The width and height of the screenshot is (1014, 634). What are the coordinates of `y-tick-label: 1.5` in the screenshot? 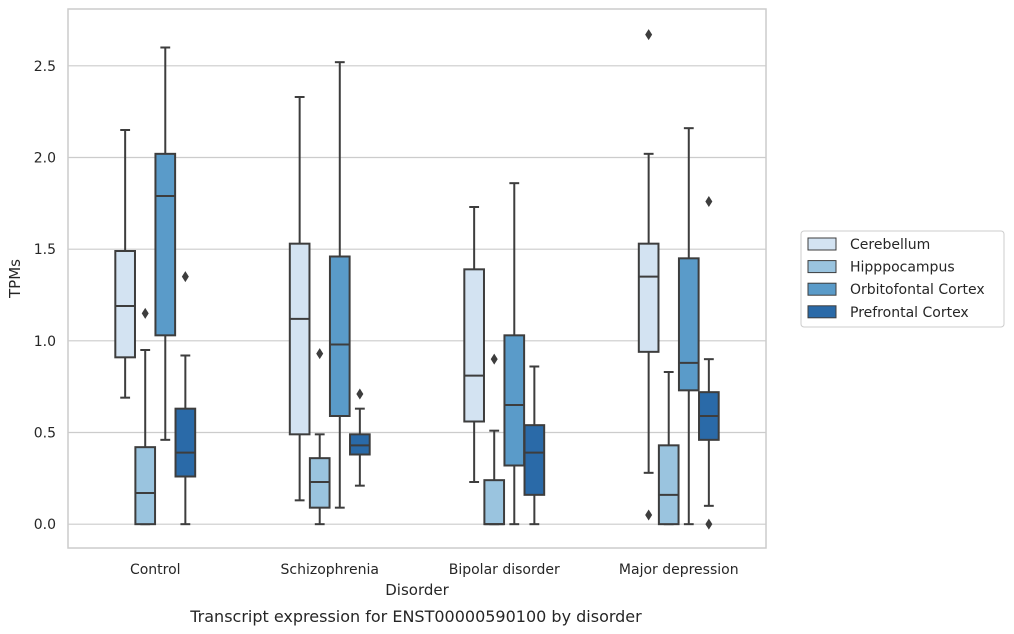 It's located at (45, 250).